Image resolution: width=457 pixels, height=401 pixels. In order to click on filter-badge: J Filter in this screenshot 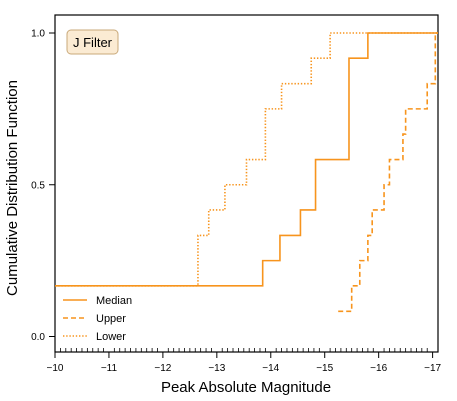, I will do `click(92, 42)`.